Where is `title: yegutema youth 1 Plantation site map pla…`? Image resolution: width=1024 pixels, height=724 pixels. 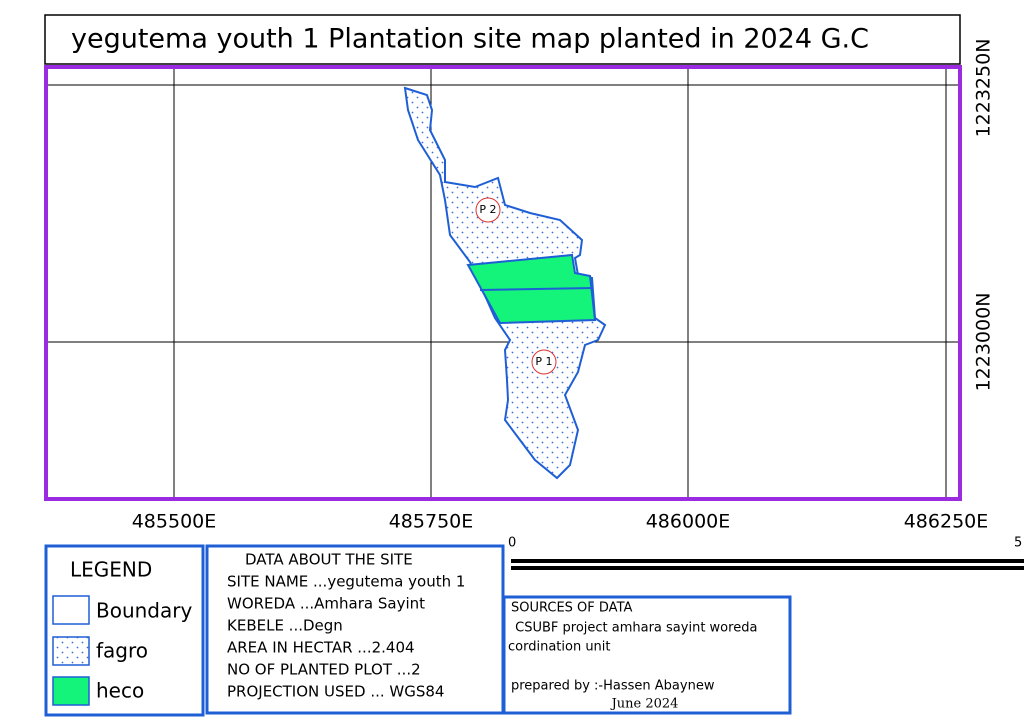
title: yegutema youth 1 Plantation site map pla… is located at coordinates (470, 39).